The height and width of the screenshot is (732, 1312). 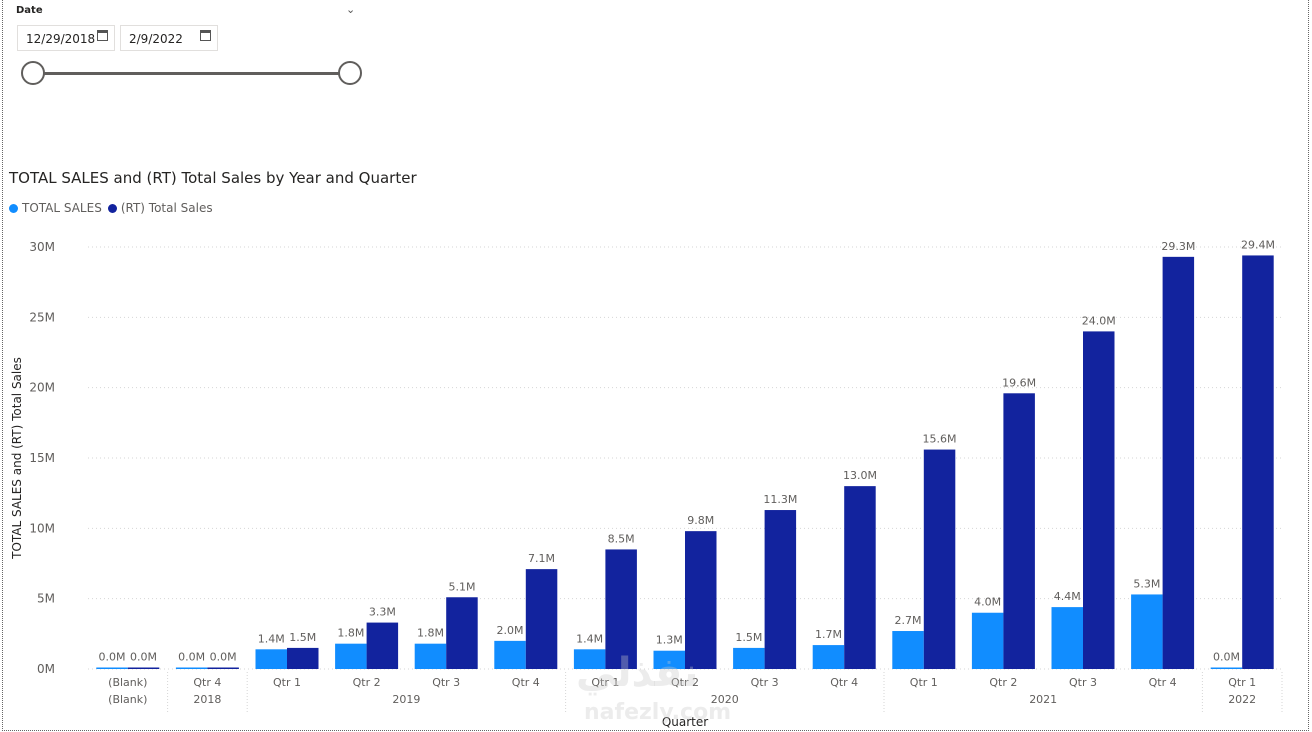 I want to click on data-label: 29.4M, so click(x=1258, y=244).